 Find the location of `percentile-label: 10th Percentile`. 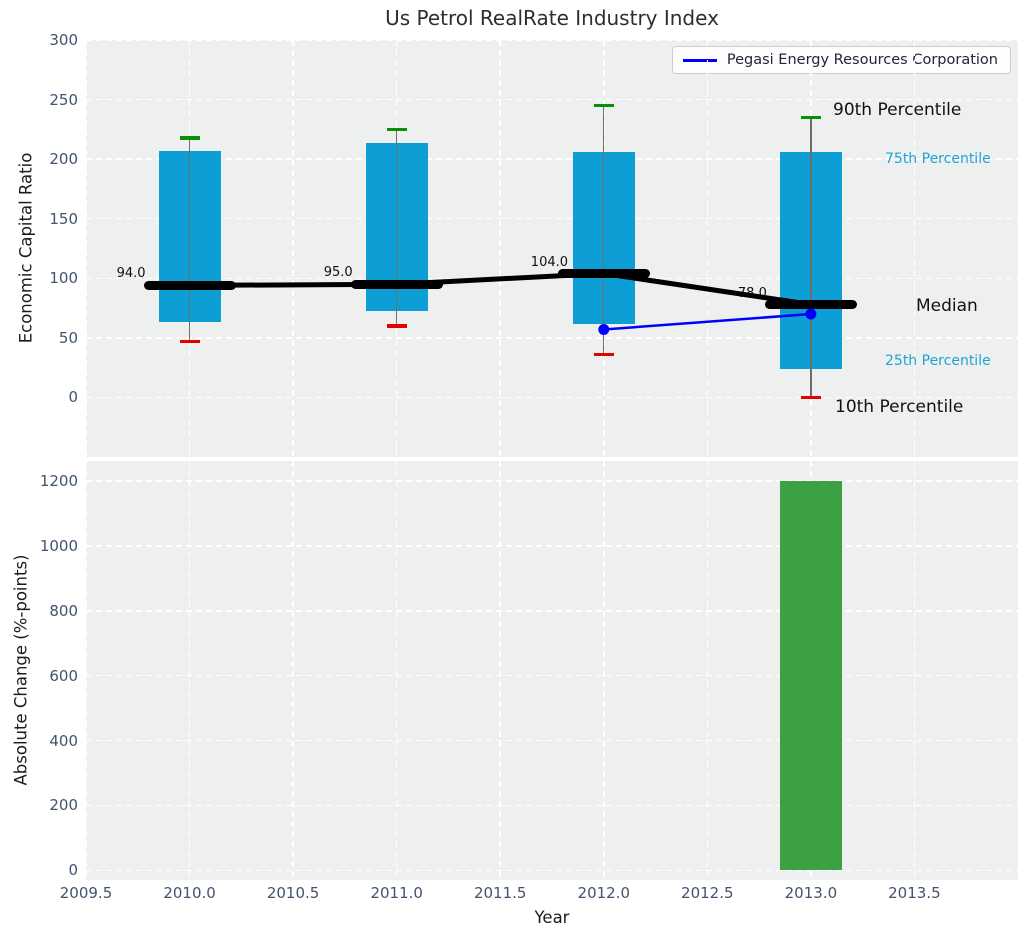

percentile-label: 10th Percentile is located at coordinates (899, 407).